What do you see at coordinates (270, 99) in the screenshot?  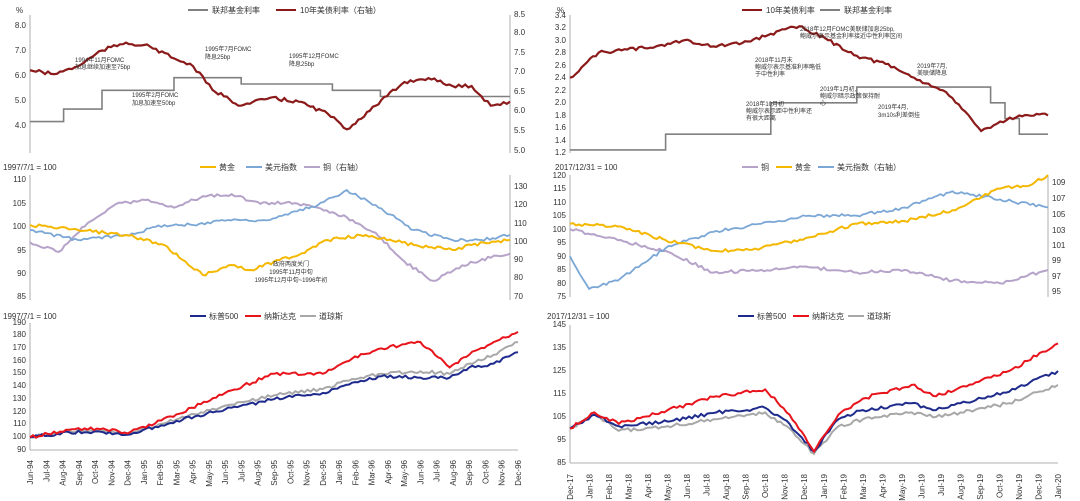 I see `series-line-fed-funds` at bounding box center [270, 99].